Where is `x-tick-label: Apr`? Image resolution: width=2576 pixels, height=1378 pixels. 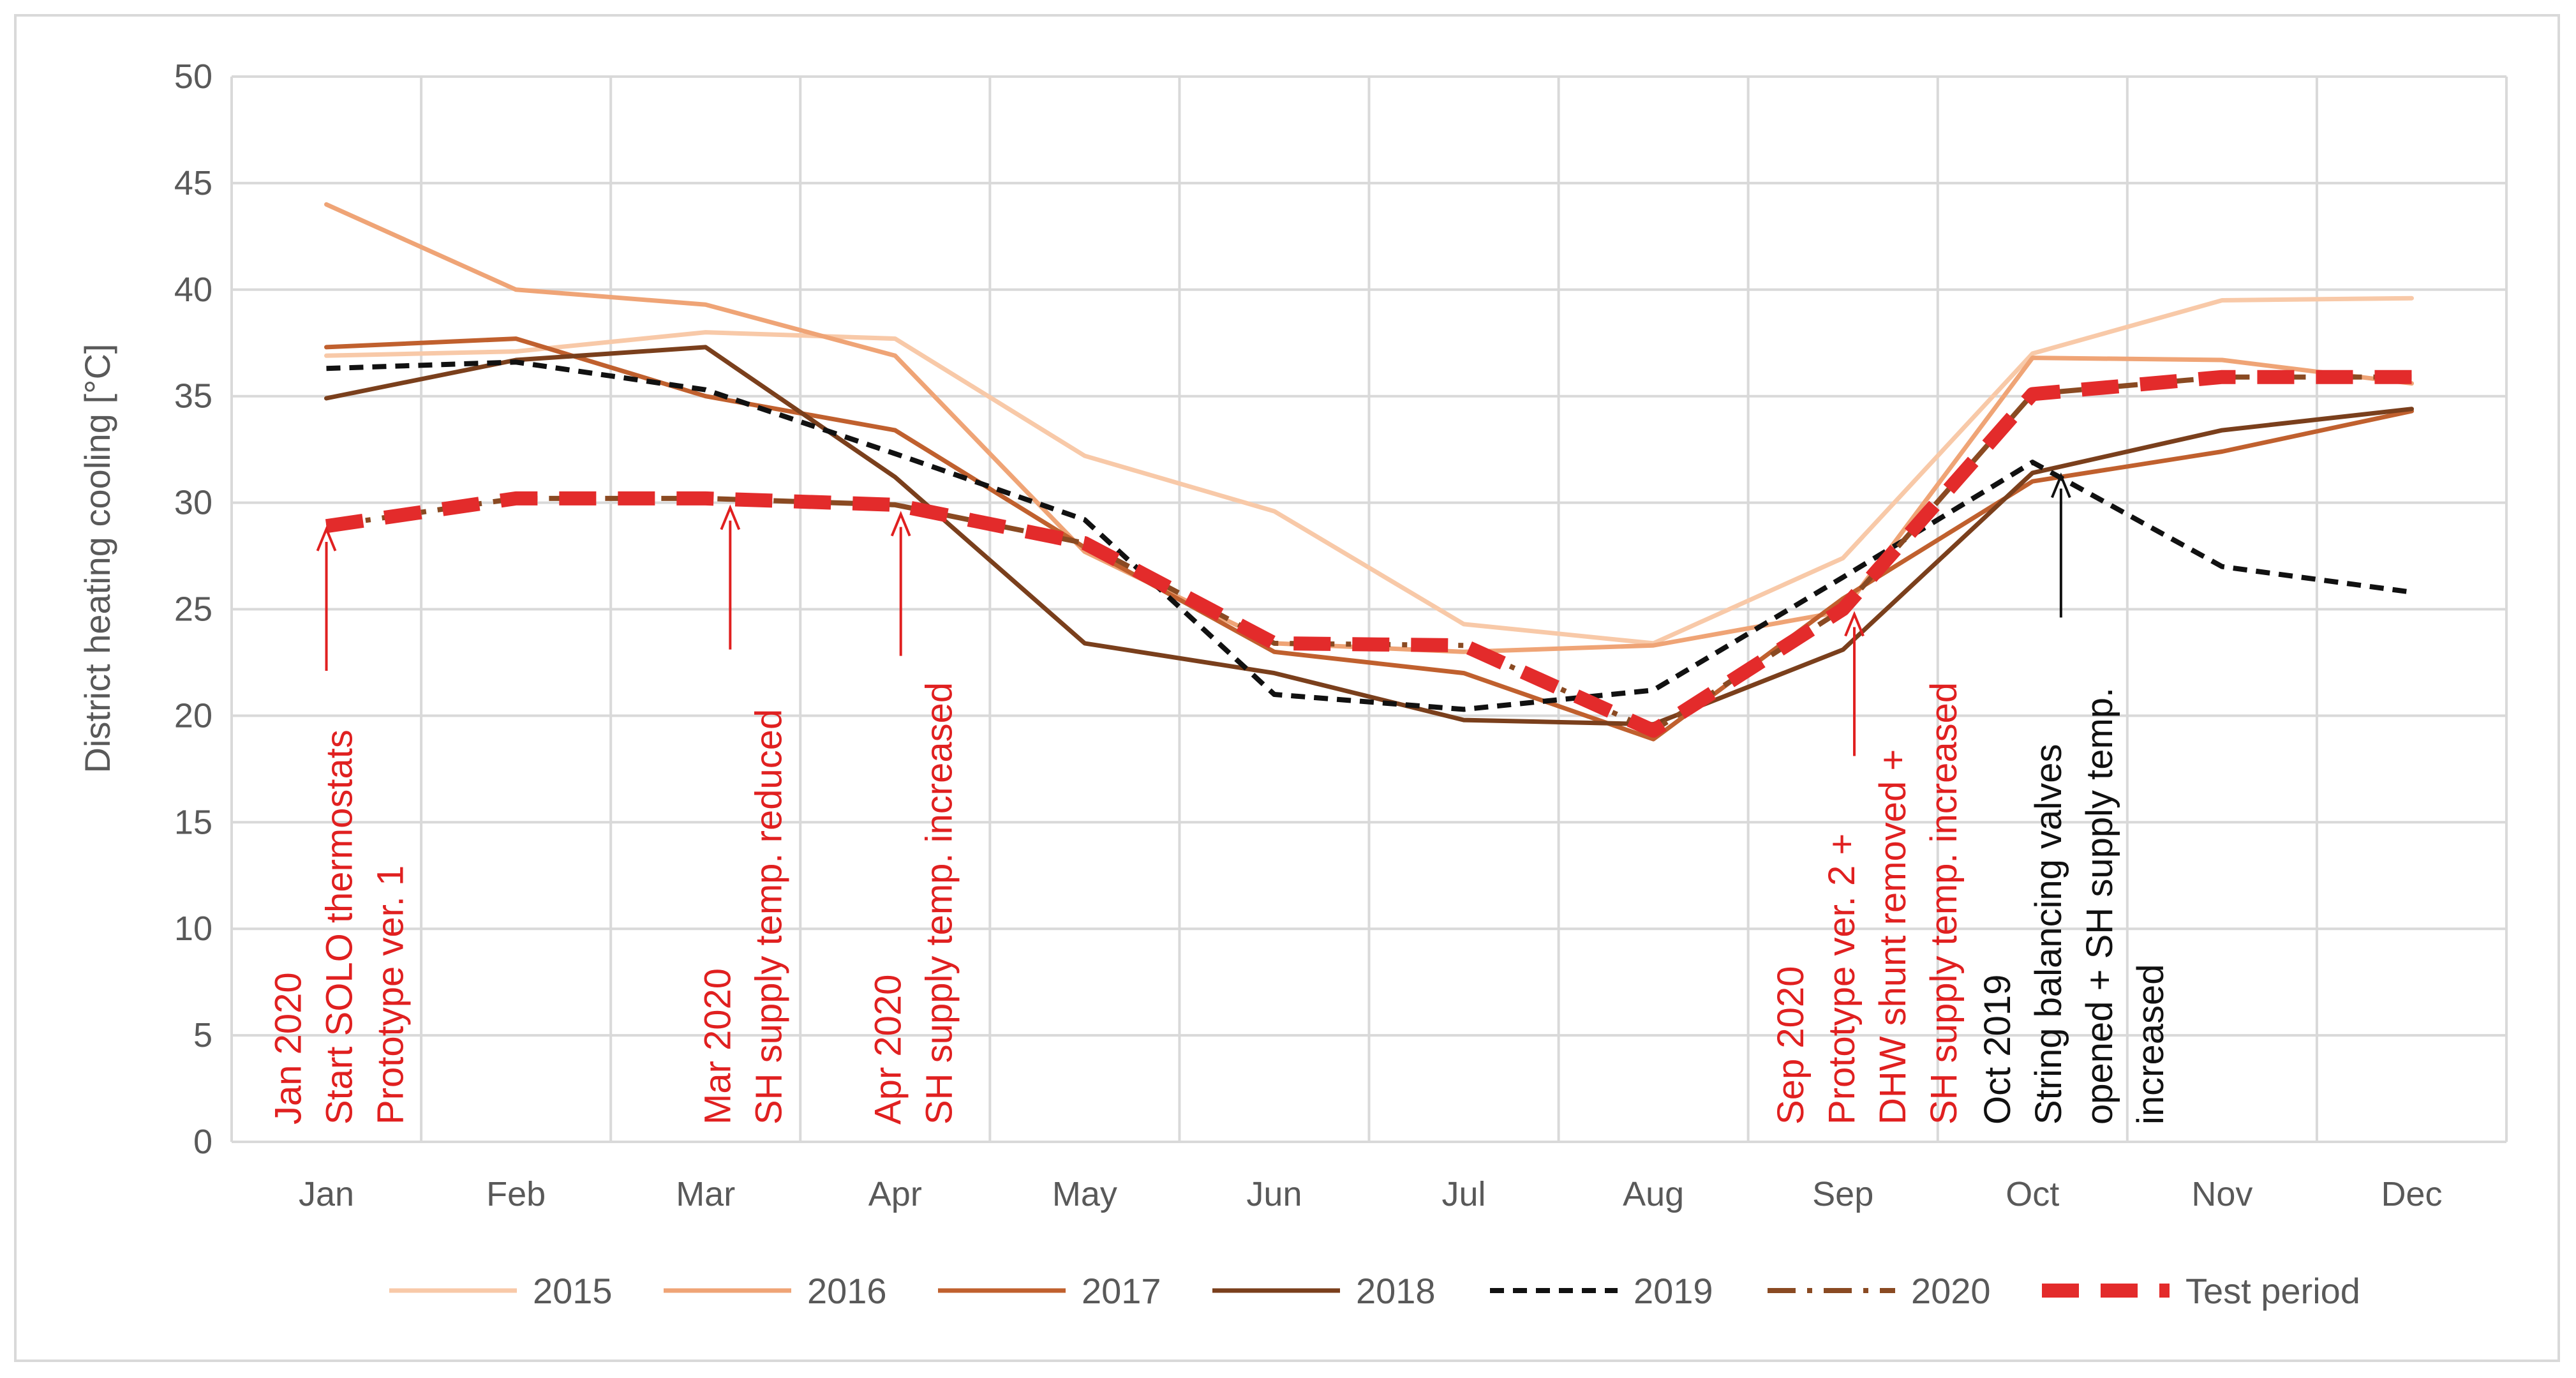
x-tick-label: Apr is located at coordinates (895, 1194).